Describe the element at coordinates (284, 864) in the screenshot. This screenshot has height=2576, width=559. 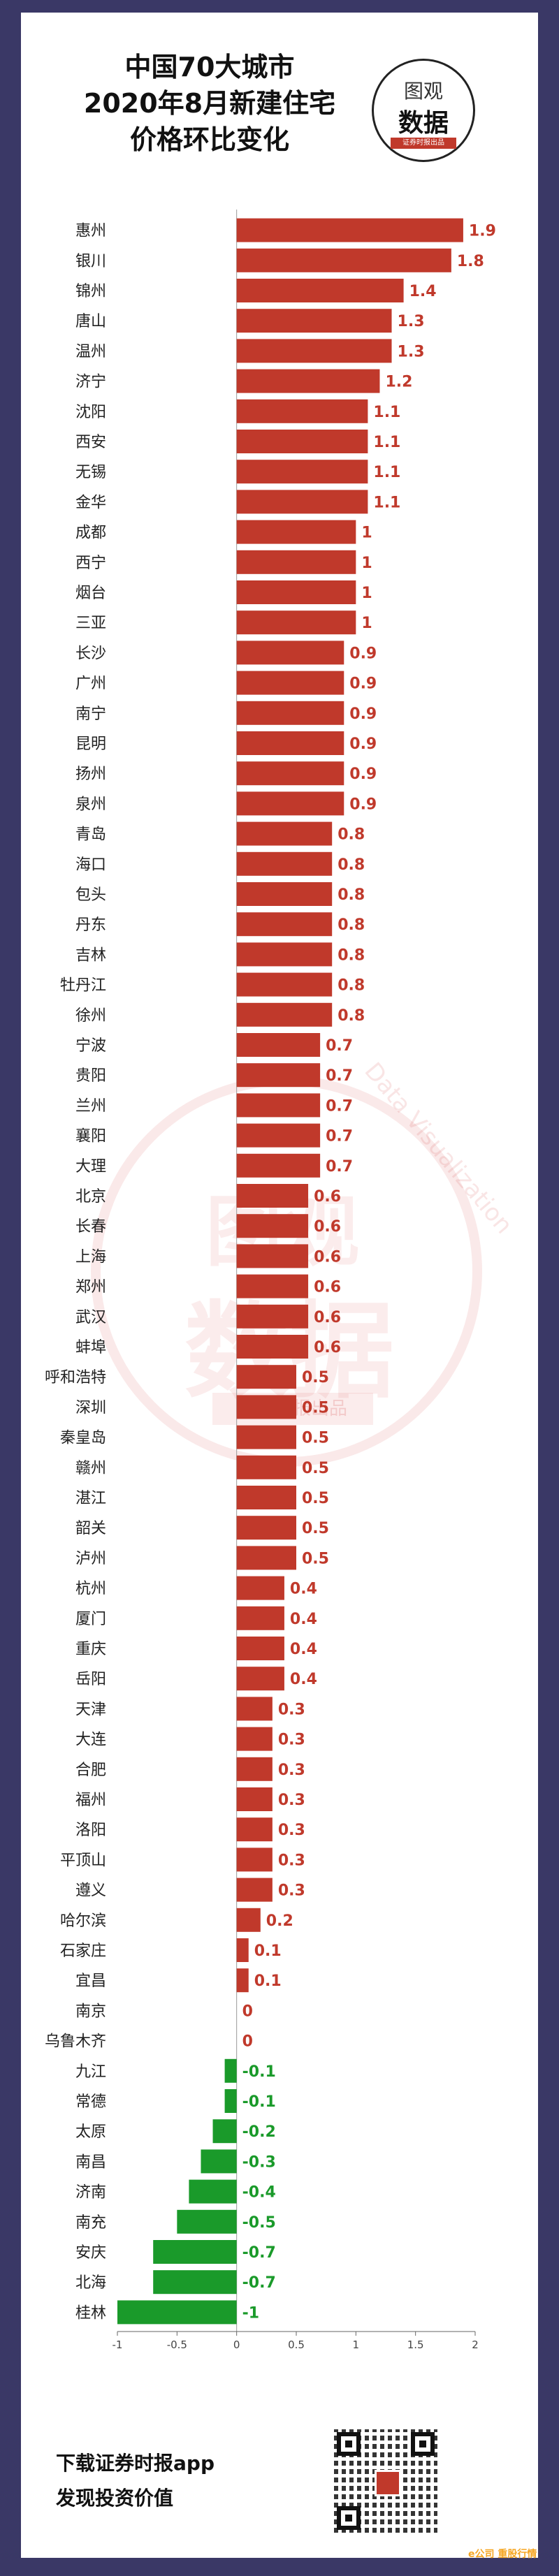
I see `bar-海口` at that location.